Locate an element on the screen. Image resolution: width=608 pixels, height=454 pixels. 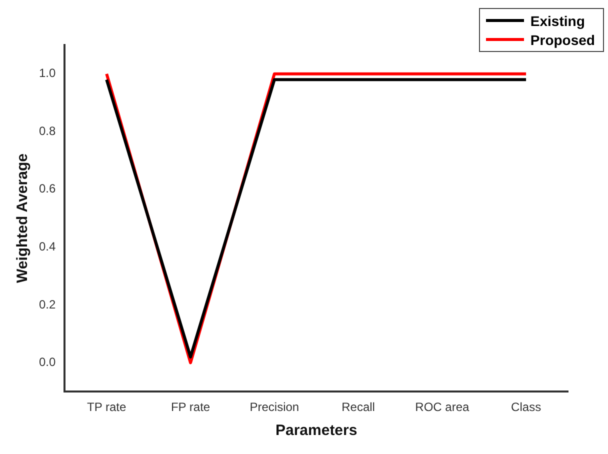
y-tick-label: 0.4 is located at coordinates (47, 246).